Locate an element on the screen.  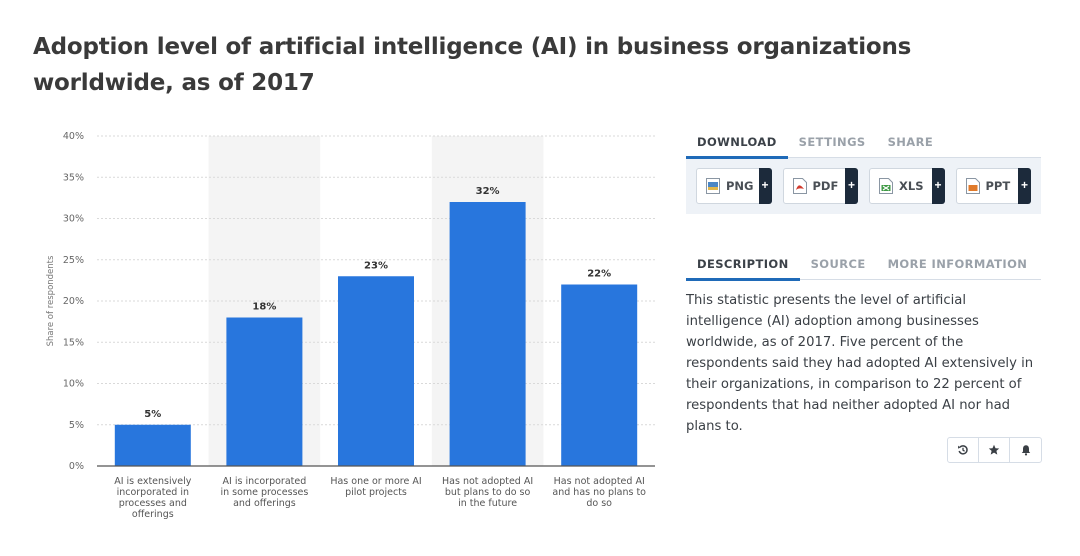
x-tick-label: and offerings is located at coordinates (264, 503).